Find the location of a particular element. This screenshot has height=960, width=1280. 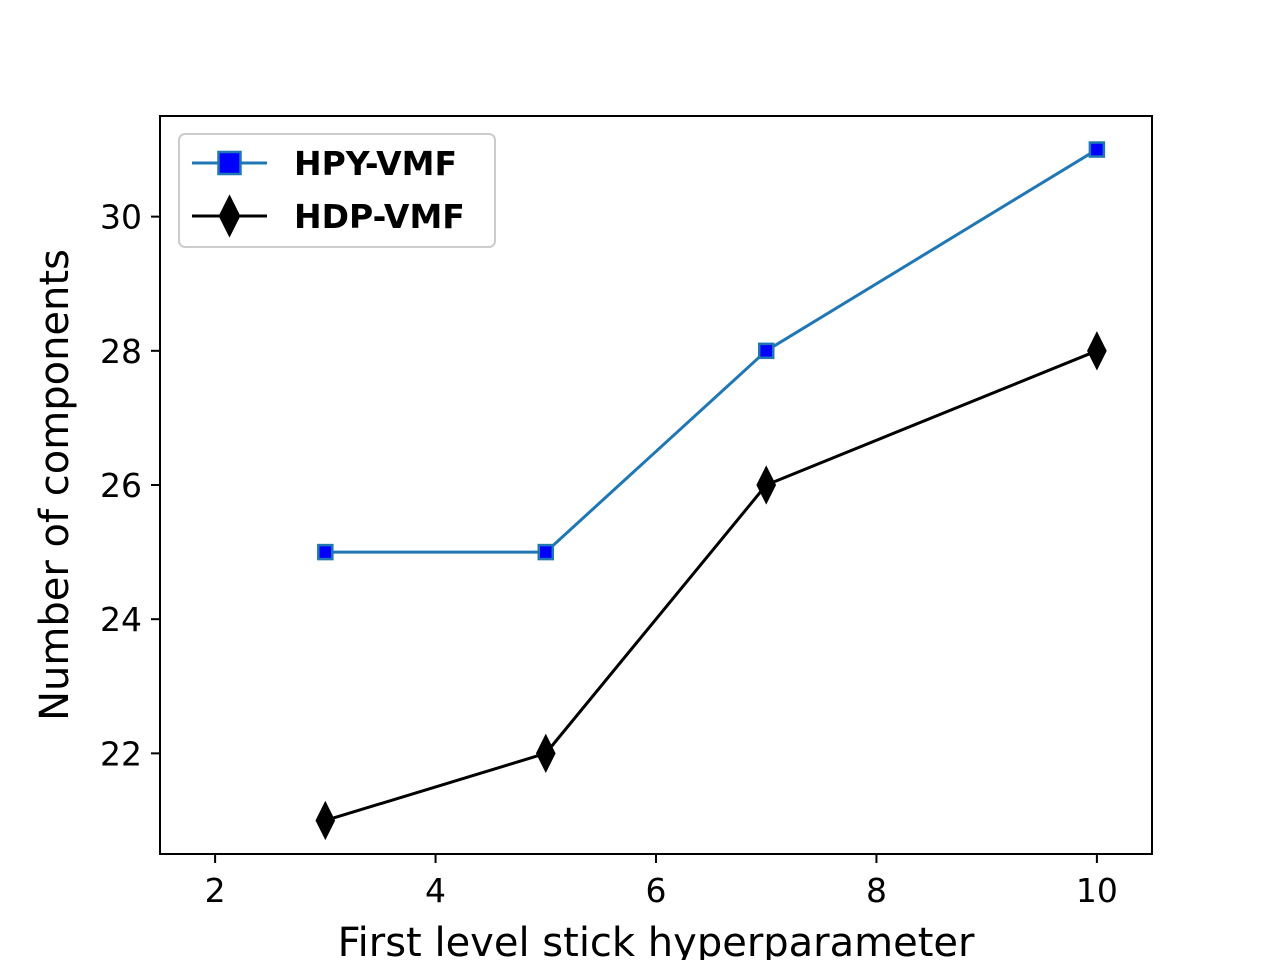

x-tick-label: 6 is located at coordinates (656, 890).